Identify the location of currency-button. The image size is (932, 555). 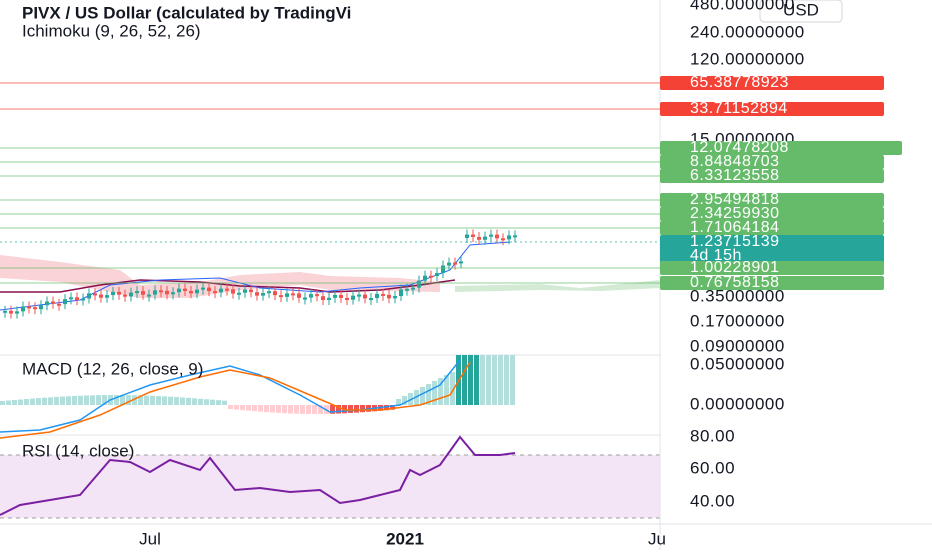
(801, 11).